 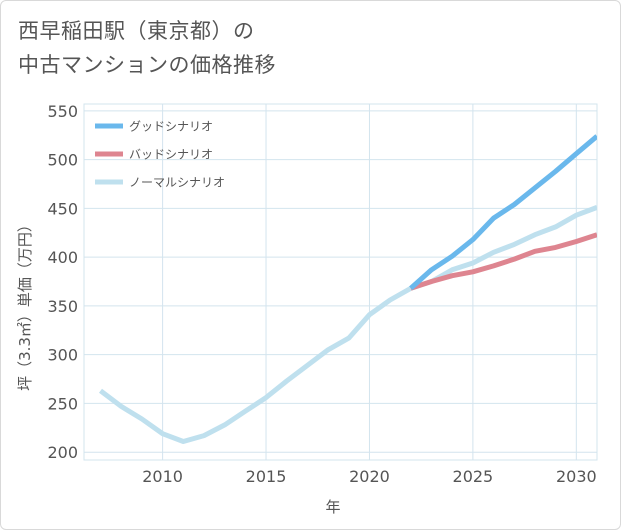 I want to click on legend-good-label: グッドシナリオ, so click(x=171, y=127).